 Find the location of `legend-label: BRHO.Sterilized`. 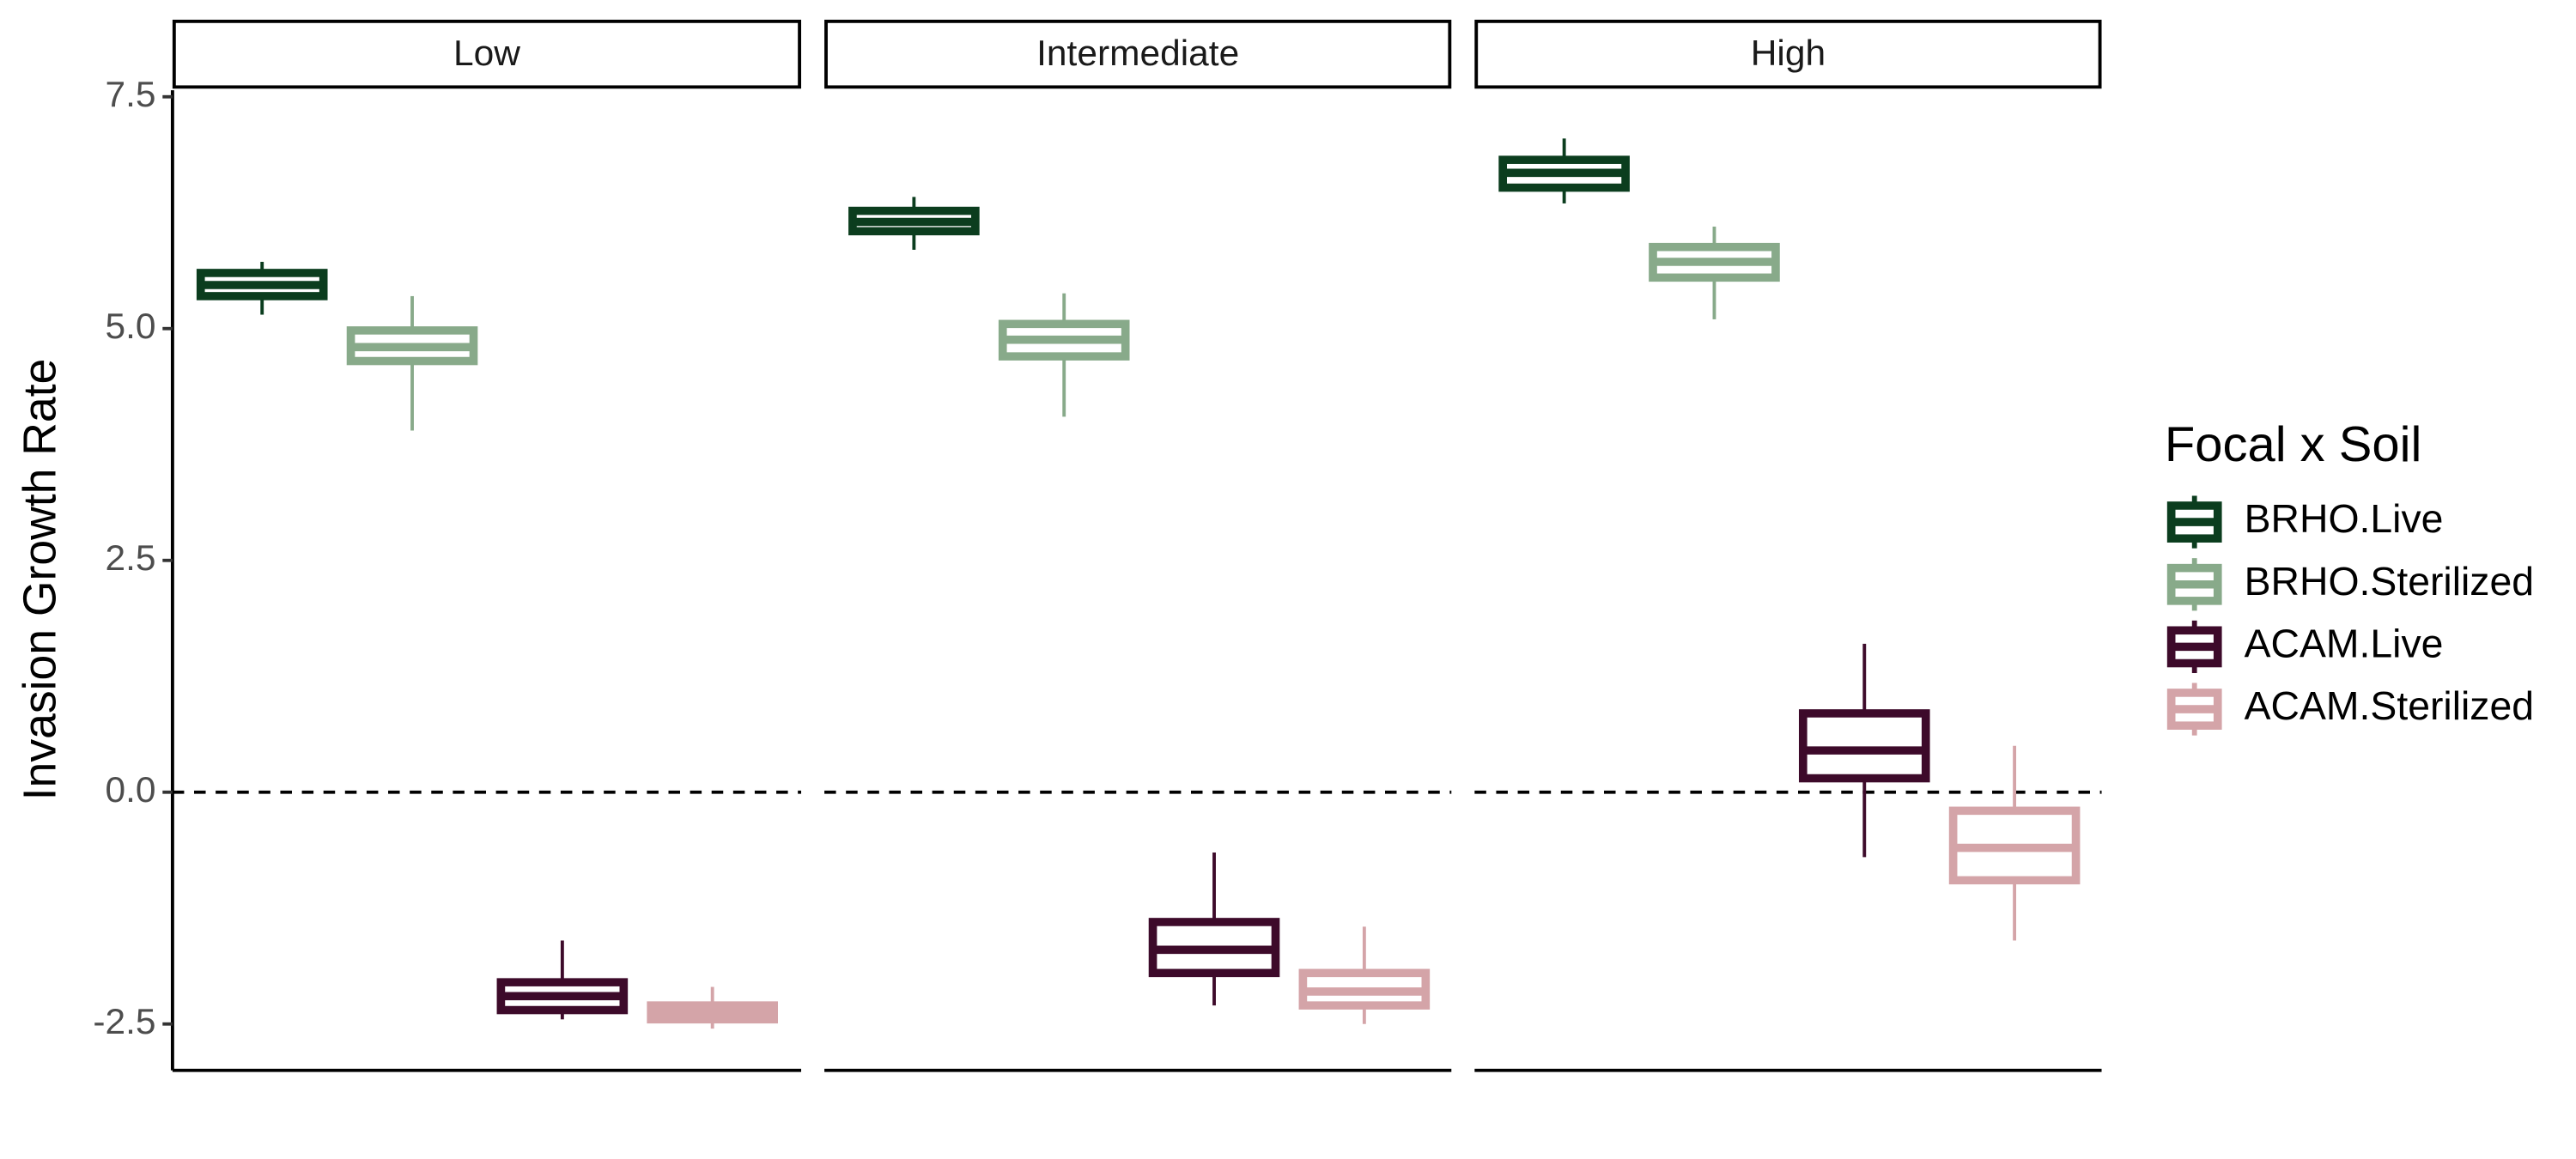

legend-label: BRHO.Sterilized is located at coordinates (2390, 581).